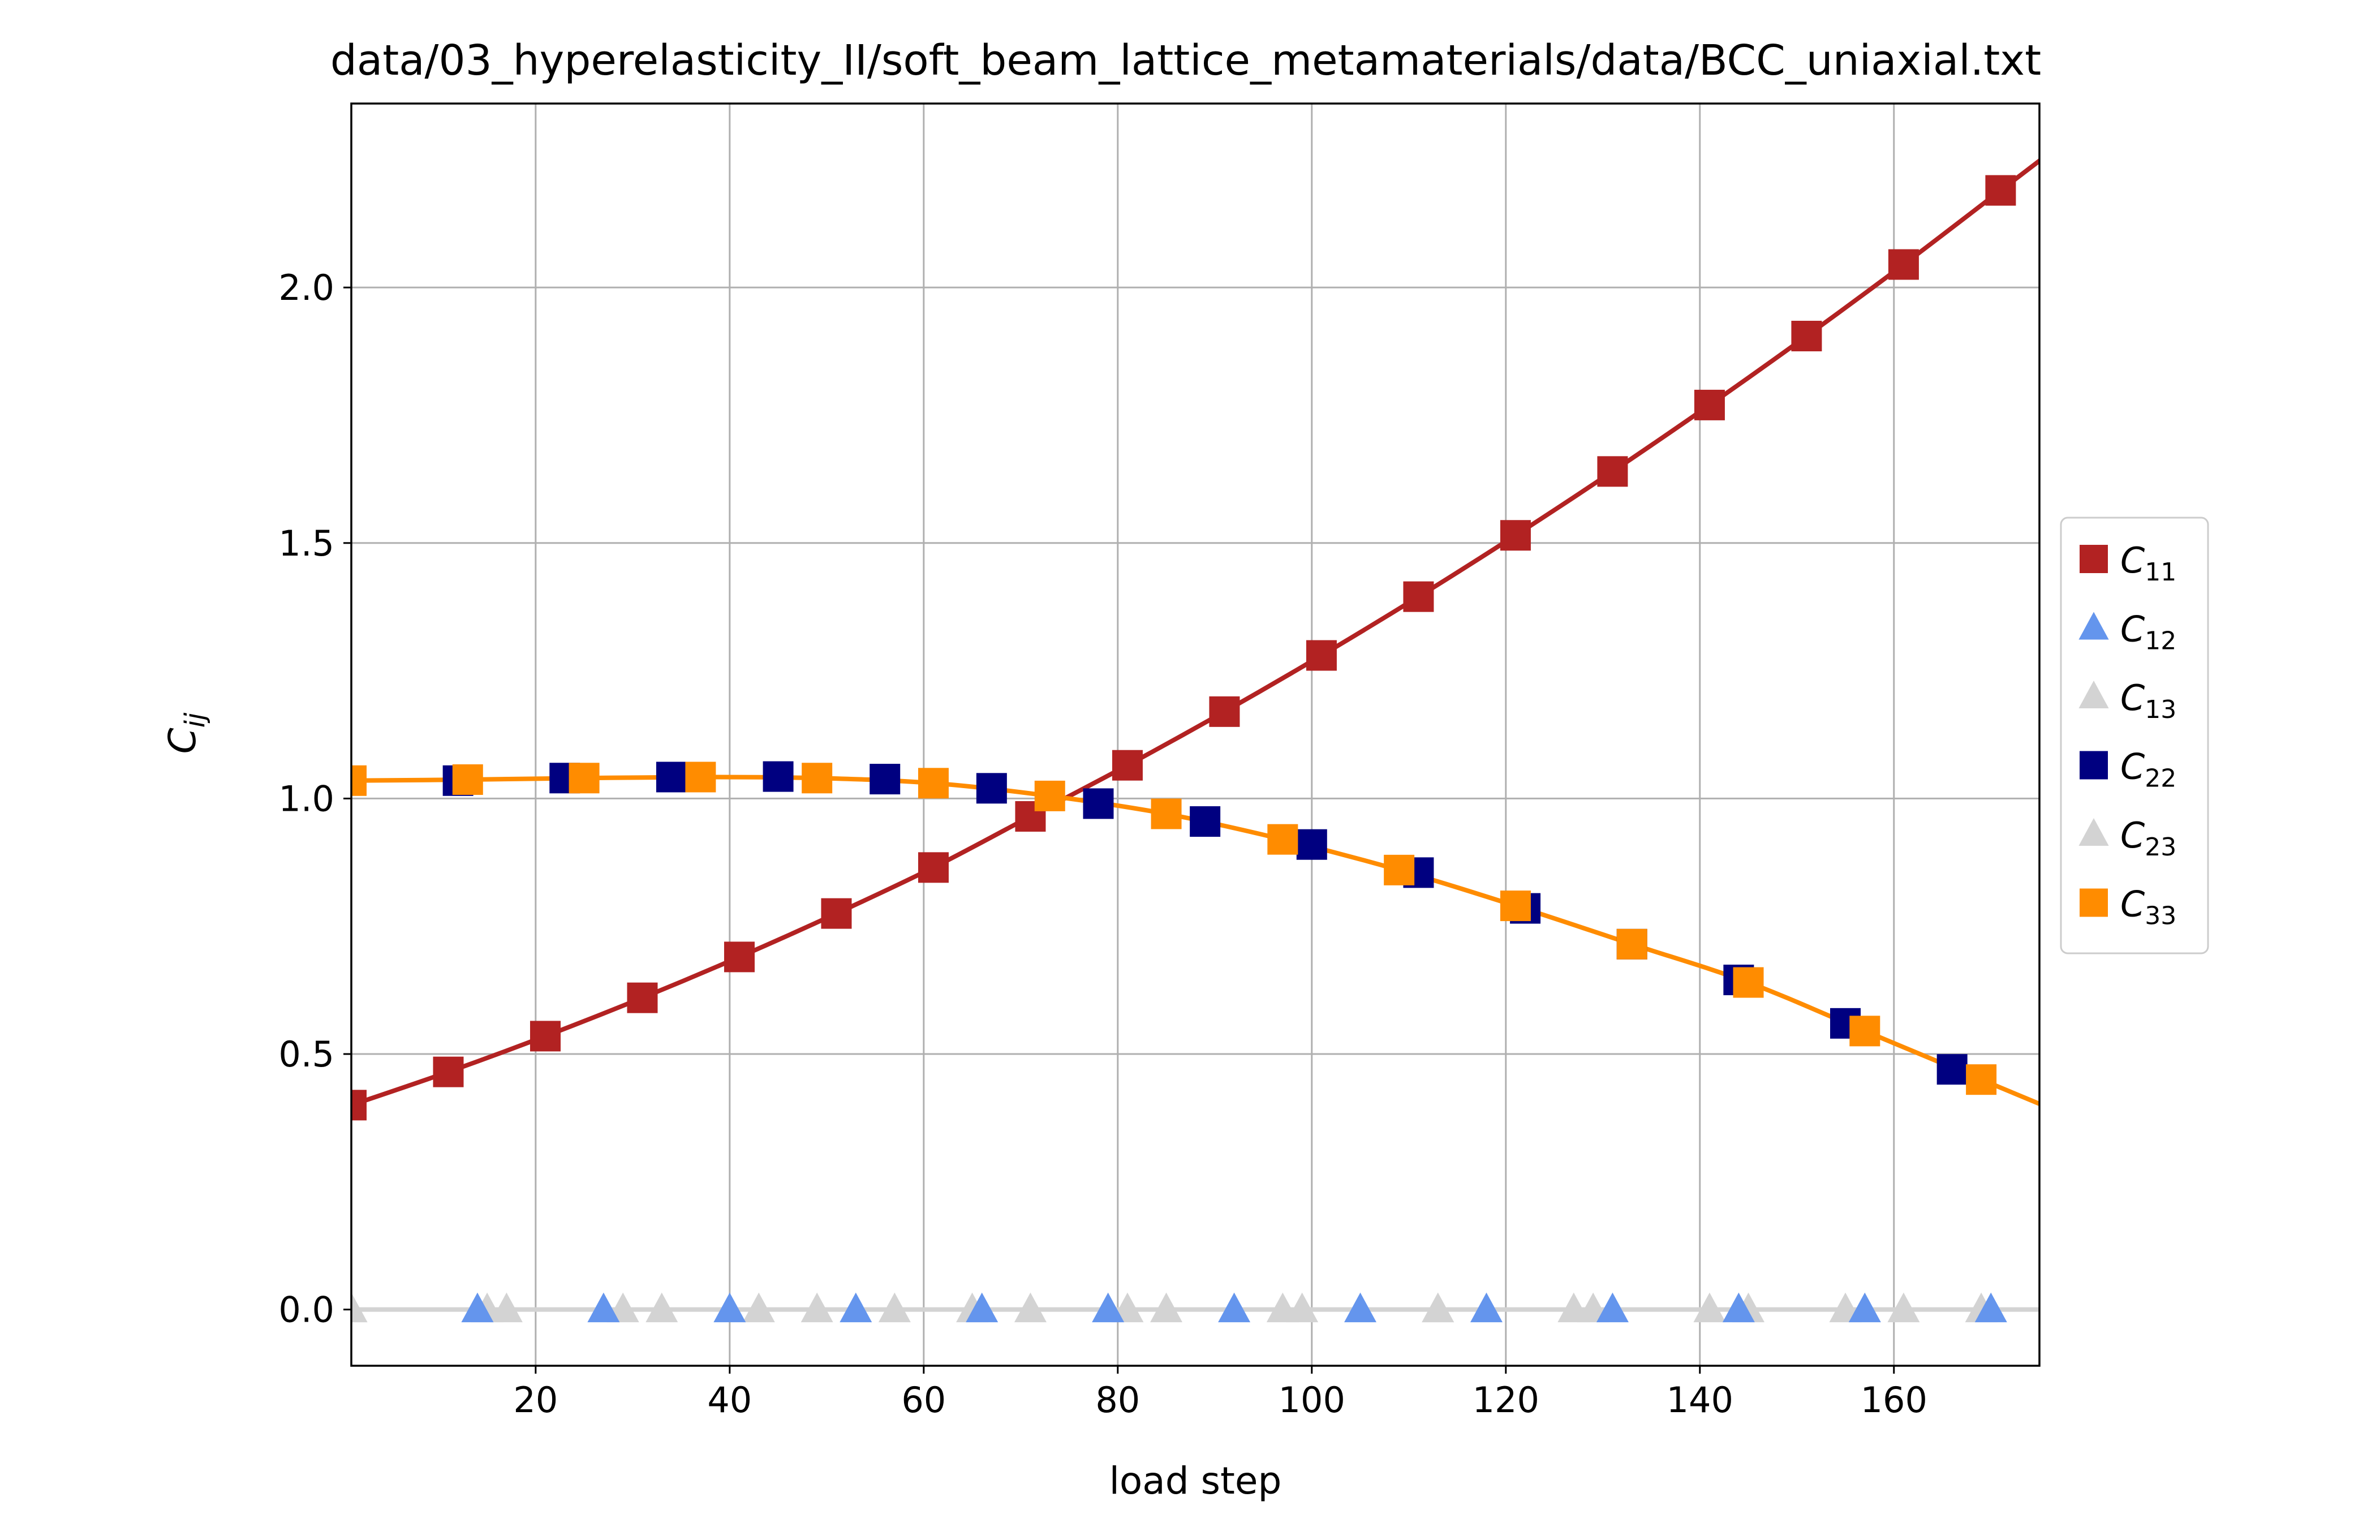 This screenshot has height=1540, width=2380. I want to click on legend-label: C12, so click(2148, 632).